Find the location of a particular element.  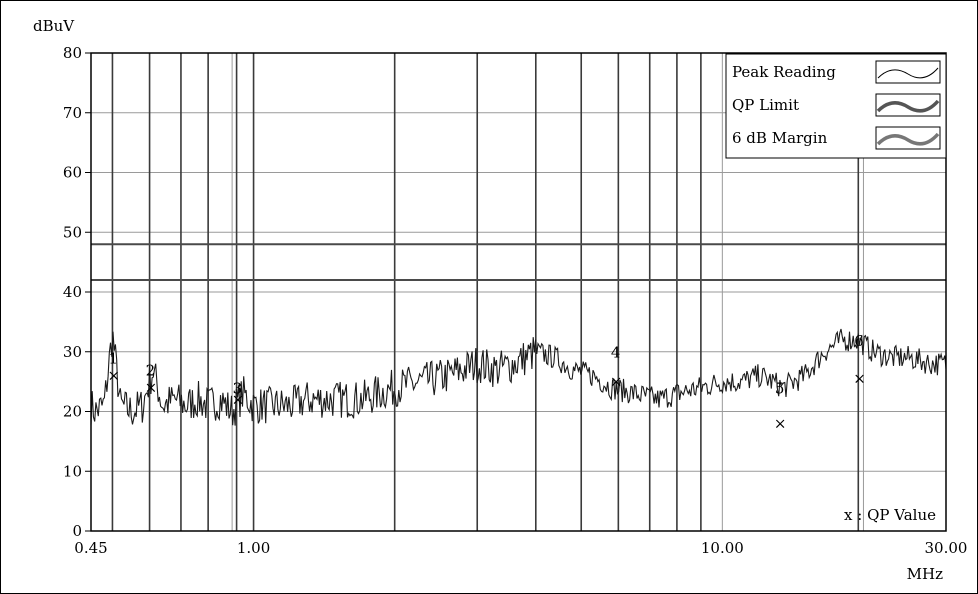

y-tick-label: 0 is located at coordinates (77, 531).